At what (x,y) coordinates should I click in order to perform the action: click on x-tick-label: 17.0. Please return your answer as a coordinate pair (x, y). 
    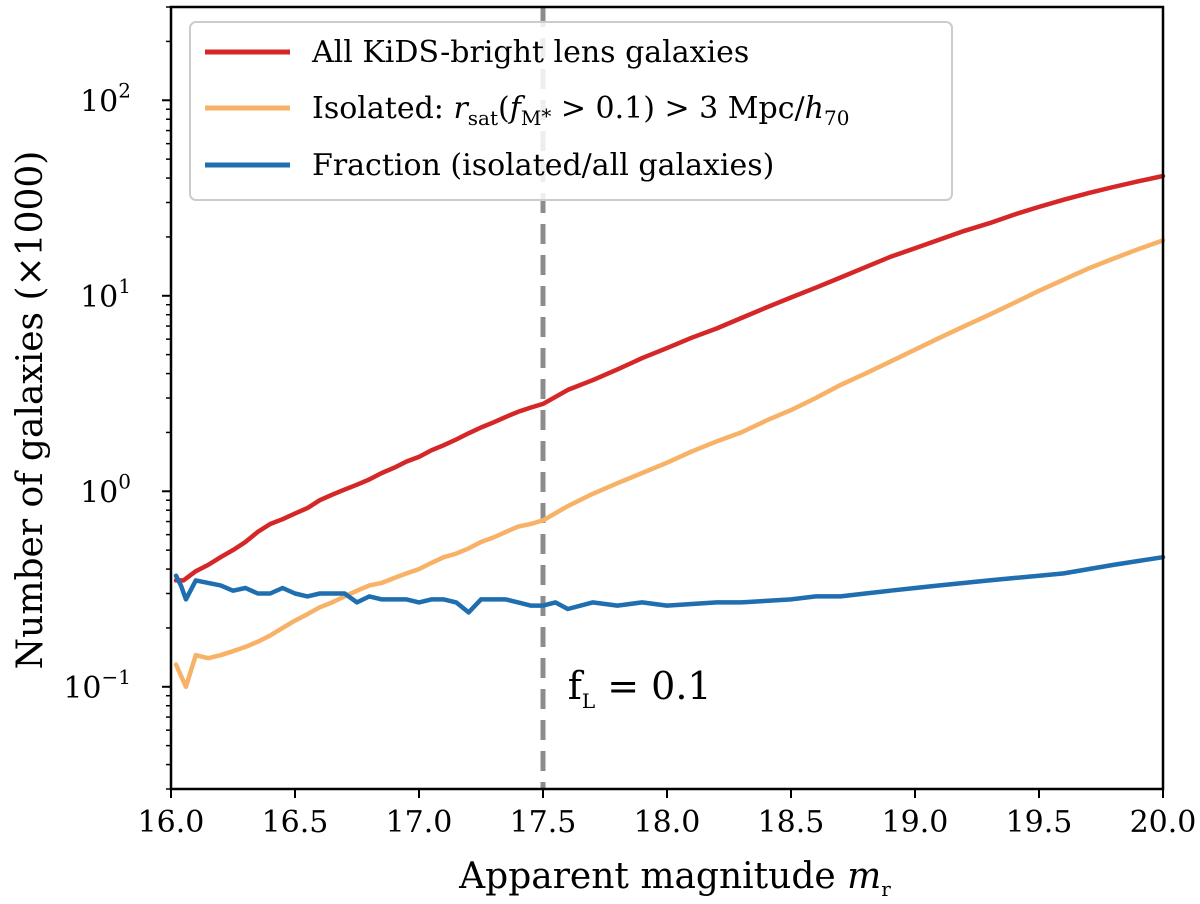
    Looking at the image, I should click on (419, 822).